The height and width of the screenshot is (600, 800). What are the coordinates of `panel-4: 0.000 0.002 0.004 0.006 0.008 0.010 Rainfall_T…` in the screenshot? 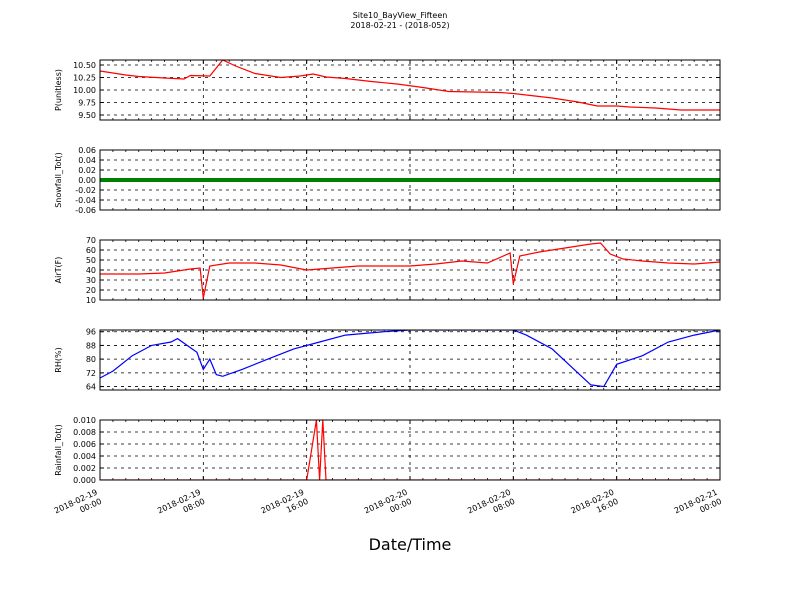 It's located at (387, 450).